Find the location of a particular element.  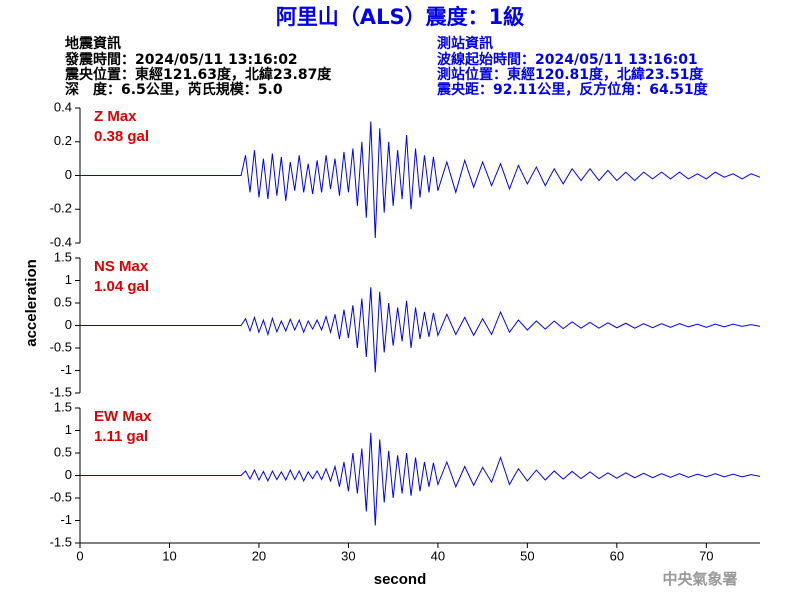

x-tick-label: 20 is located at coordinates (259, 555).